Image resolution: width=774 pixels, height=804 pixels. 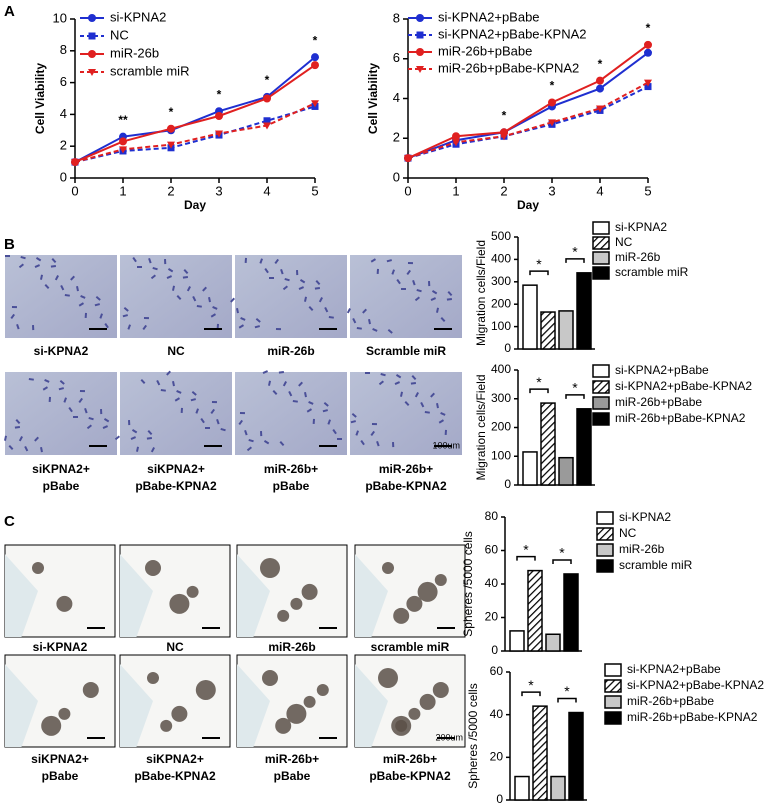 What do you see at coordinates (290, 351) in the screenshot?
I see `micrograph-label: miR-26b` at bounding box center [290, 351].